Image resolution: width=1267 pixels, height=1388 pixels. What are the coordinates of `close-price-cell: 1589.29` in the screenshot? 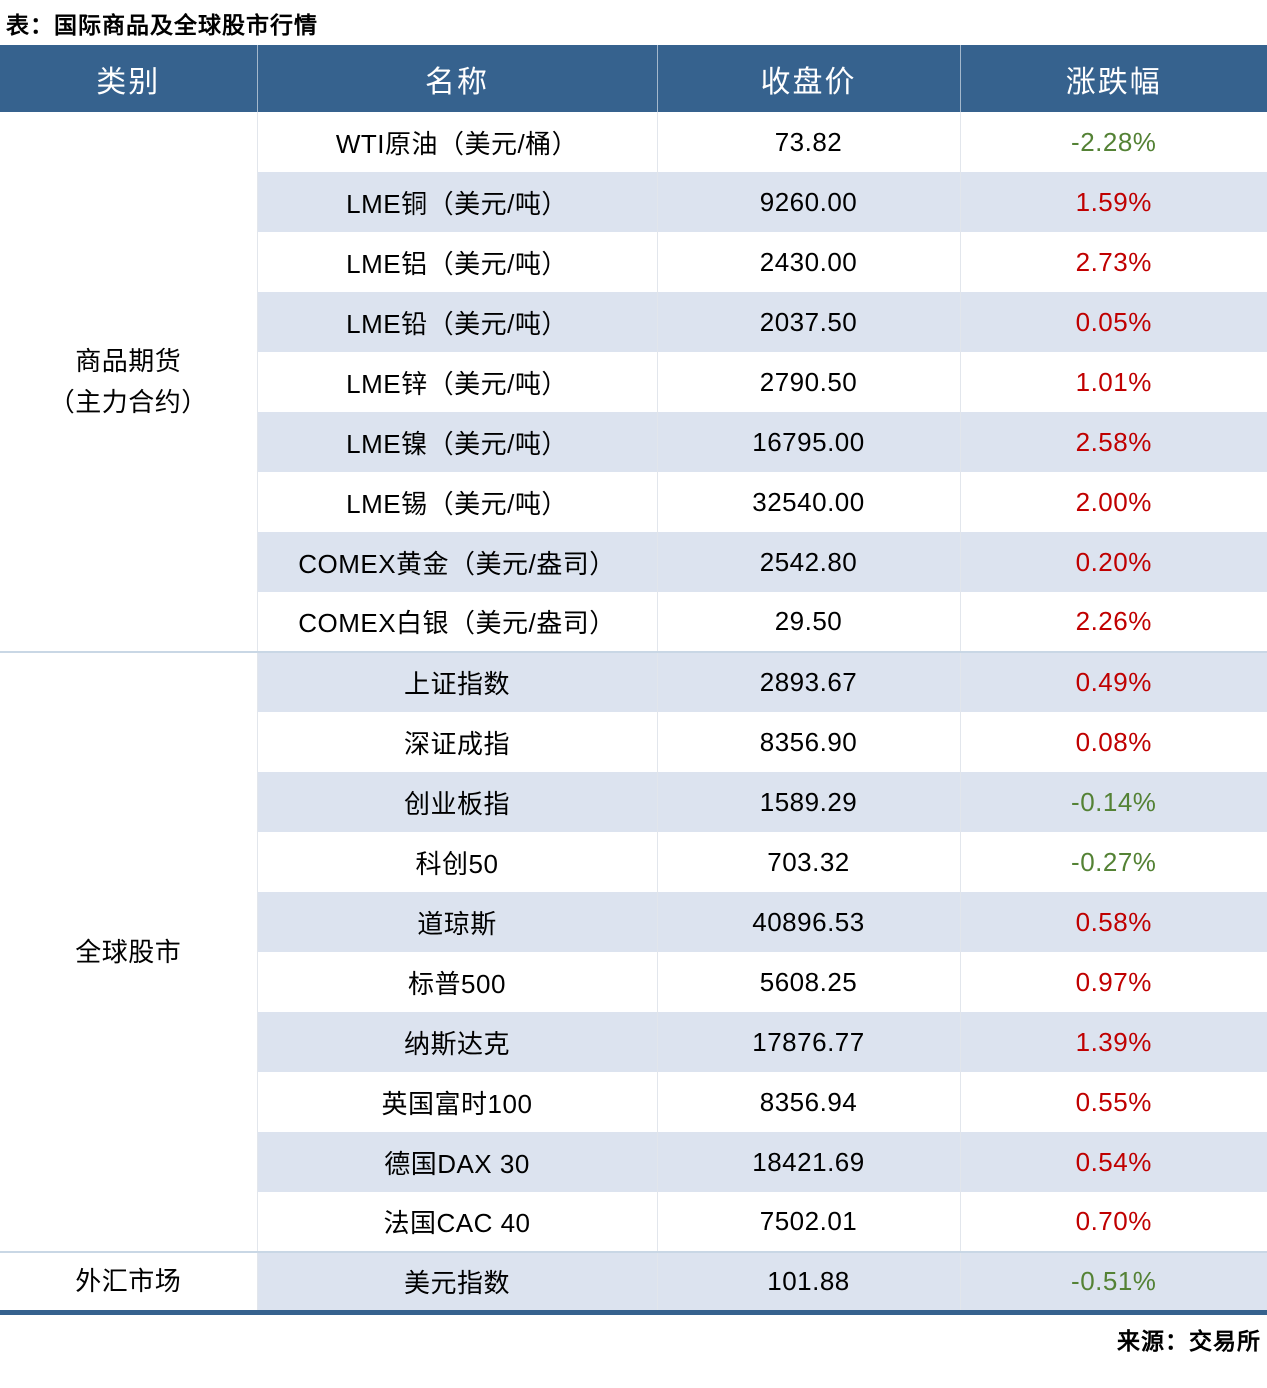 It's located at (809, 802).